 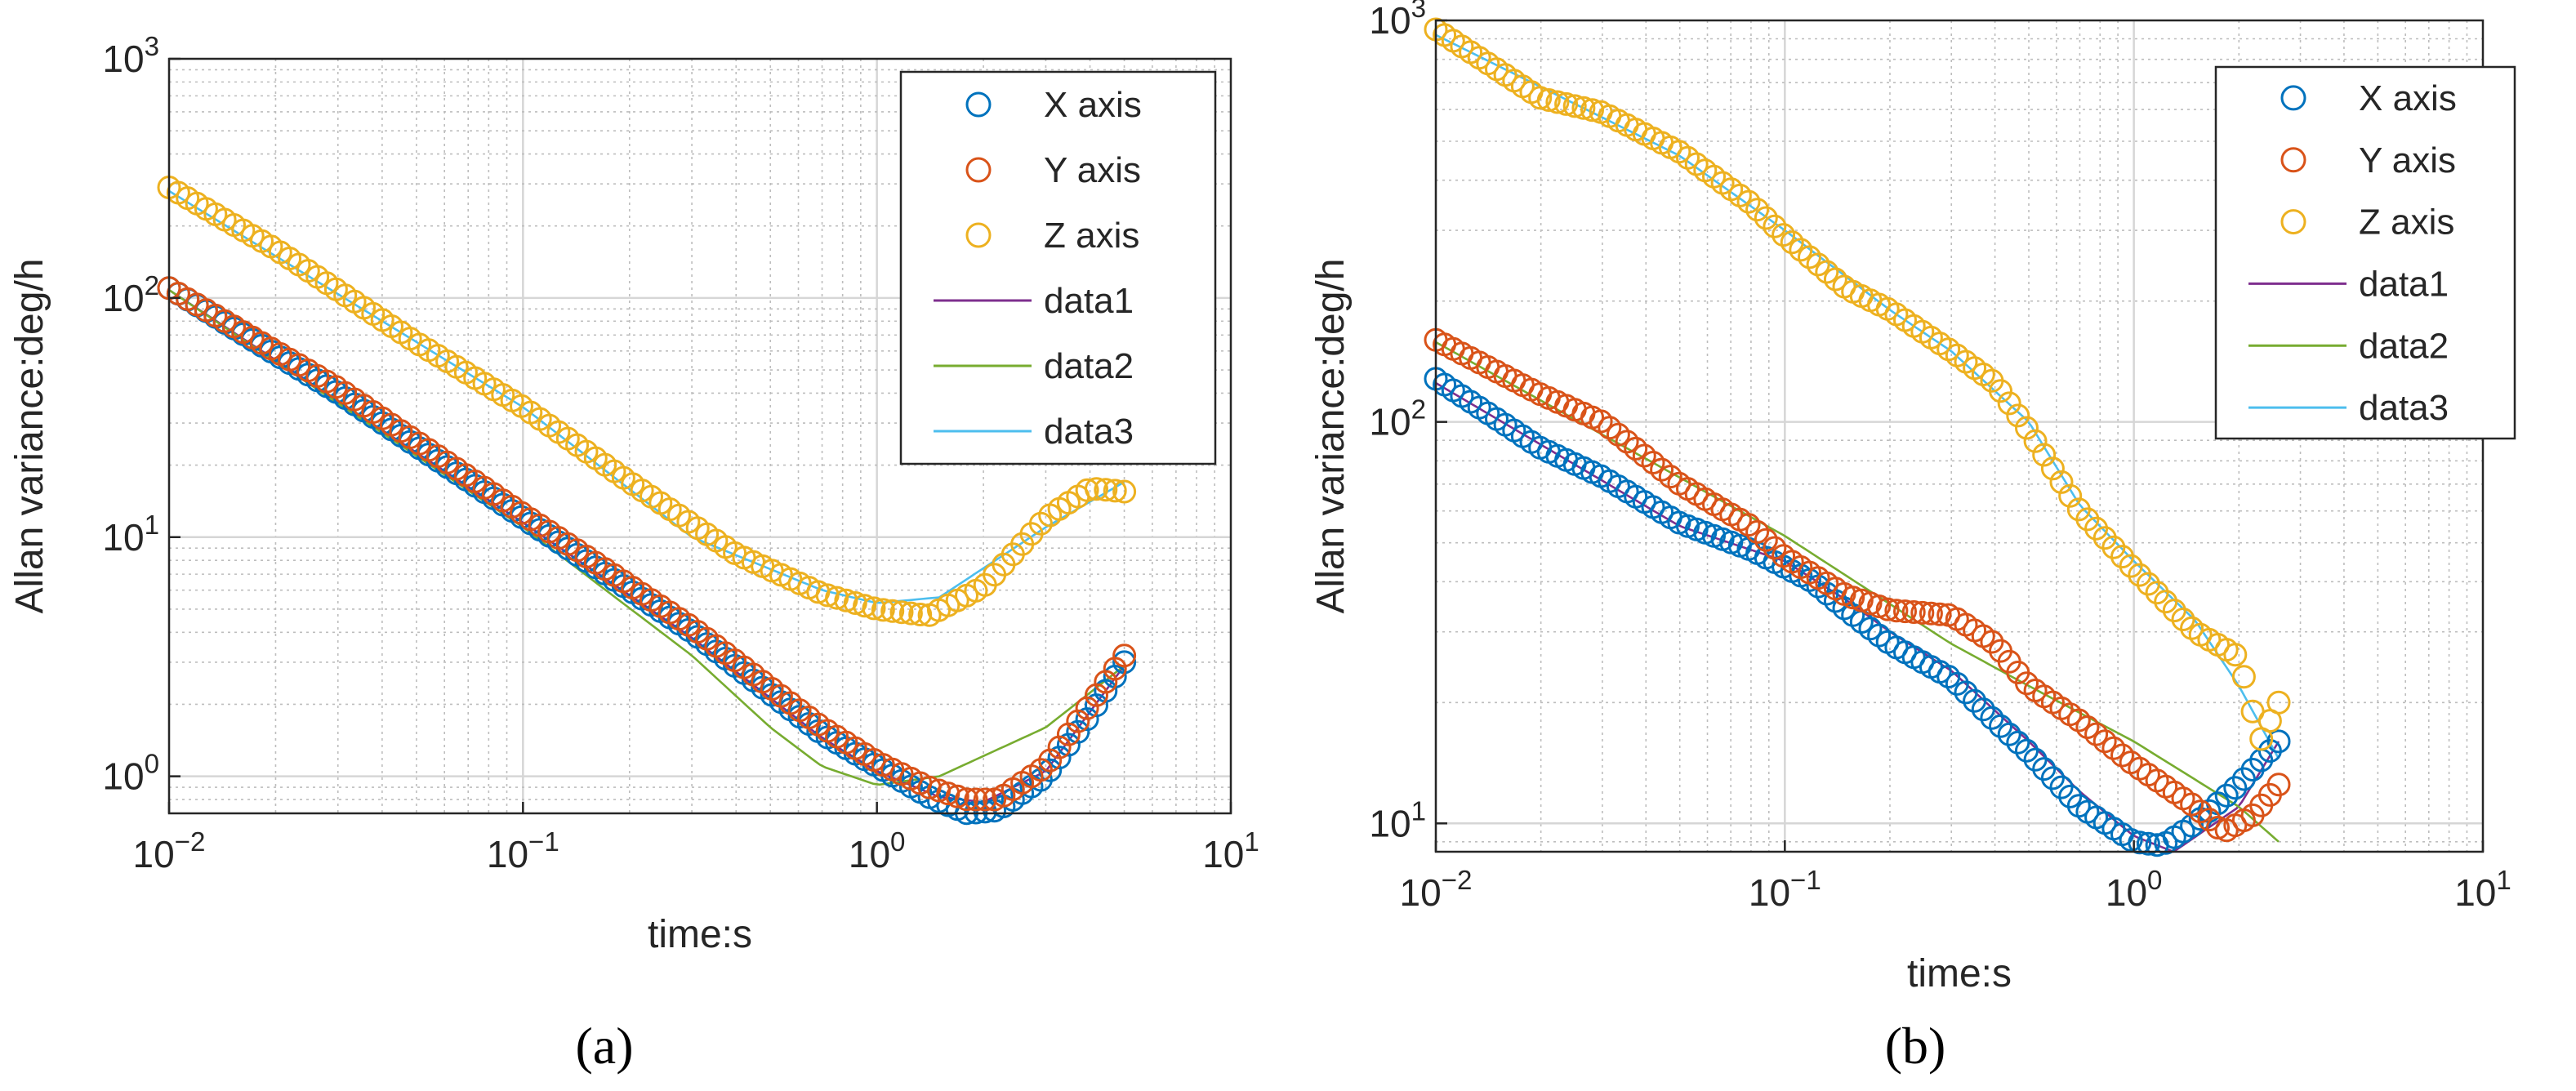 I want to click on x-tick-label: 10⁻², so click(x=1436, y=890).